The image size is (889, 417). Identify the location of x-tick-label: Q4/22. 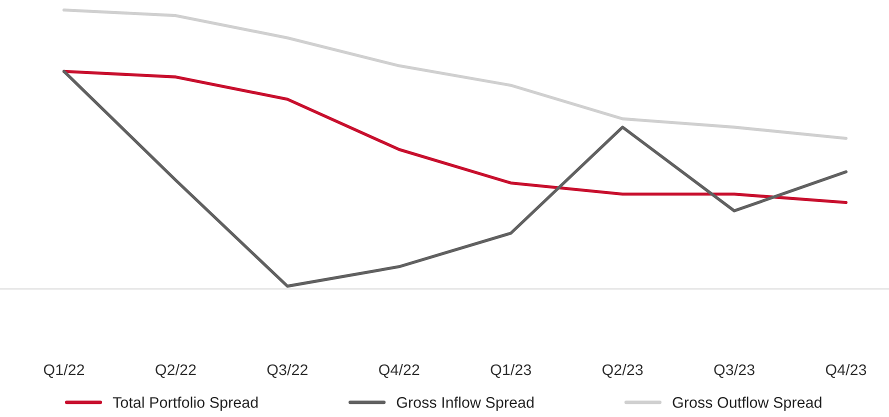
(399, 371).